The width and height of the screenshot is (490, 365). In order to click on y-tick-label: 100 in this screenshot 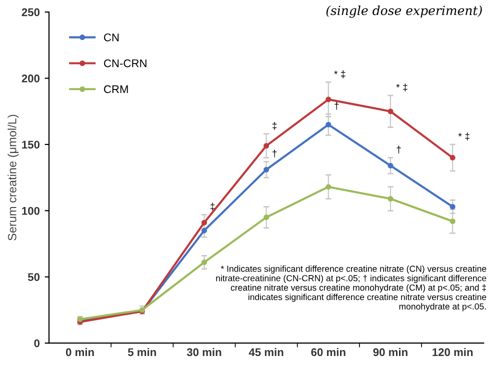, I will do `click(31, 210)`.